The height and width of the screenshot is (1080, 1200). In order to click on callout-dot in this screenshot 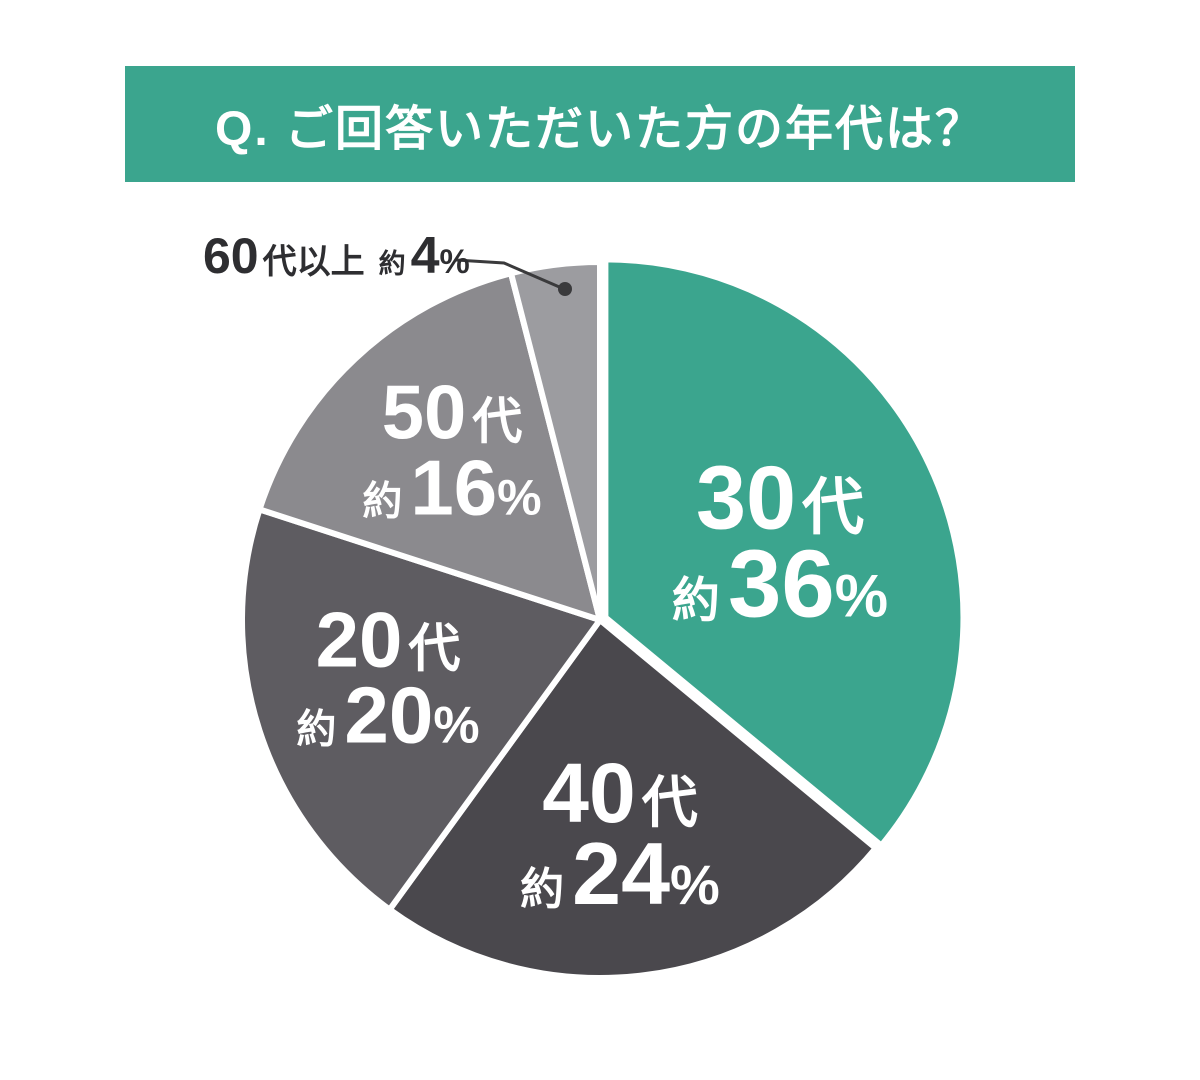, I will do `click(565, 289)`.